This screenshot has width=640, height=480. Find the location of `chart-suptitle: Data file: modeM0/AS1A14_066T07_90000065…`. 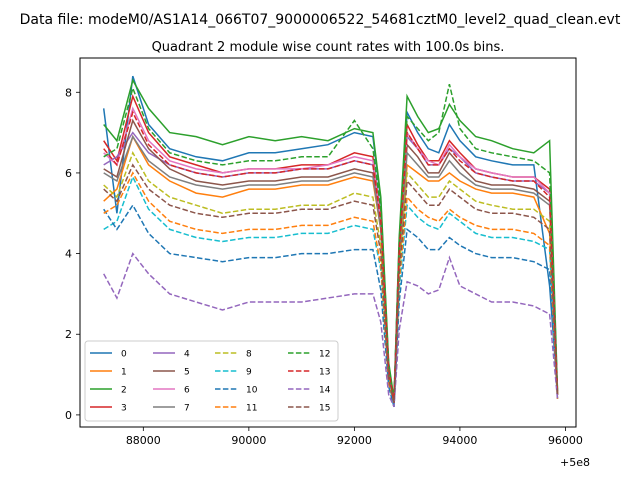

chart-suptitle: Data file: modeM0/AS1A14_066T07_90000065… is located at coordinates (320, 20).